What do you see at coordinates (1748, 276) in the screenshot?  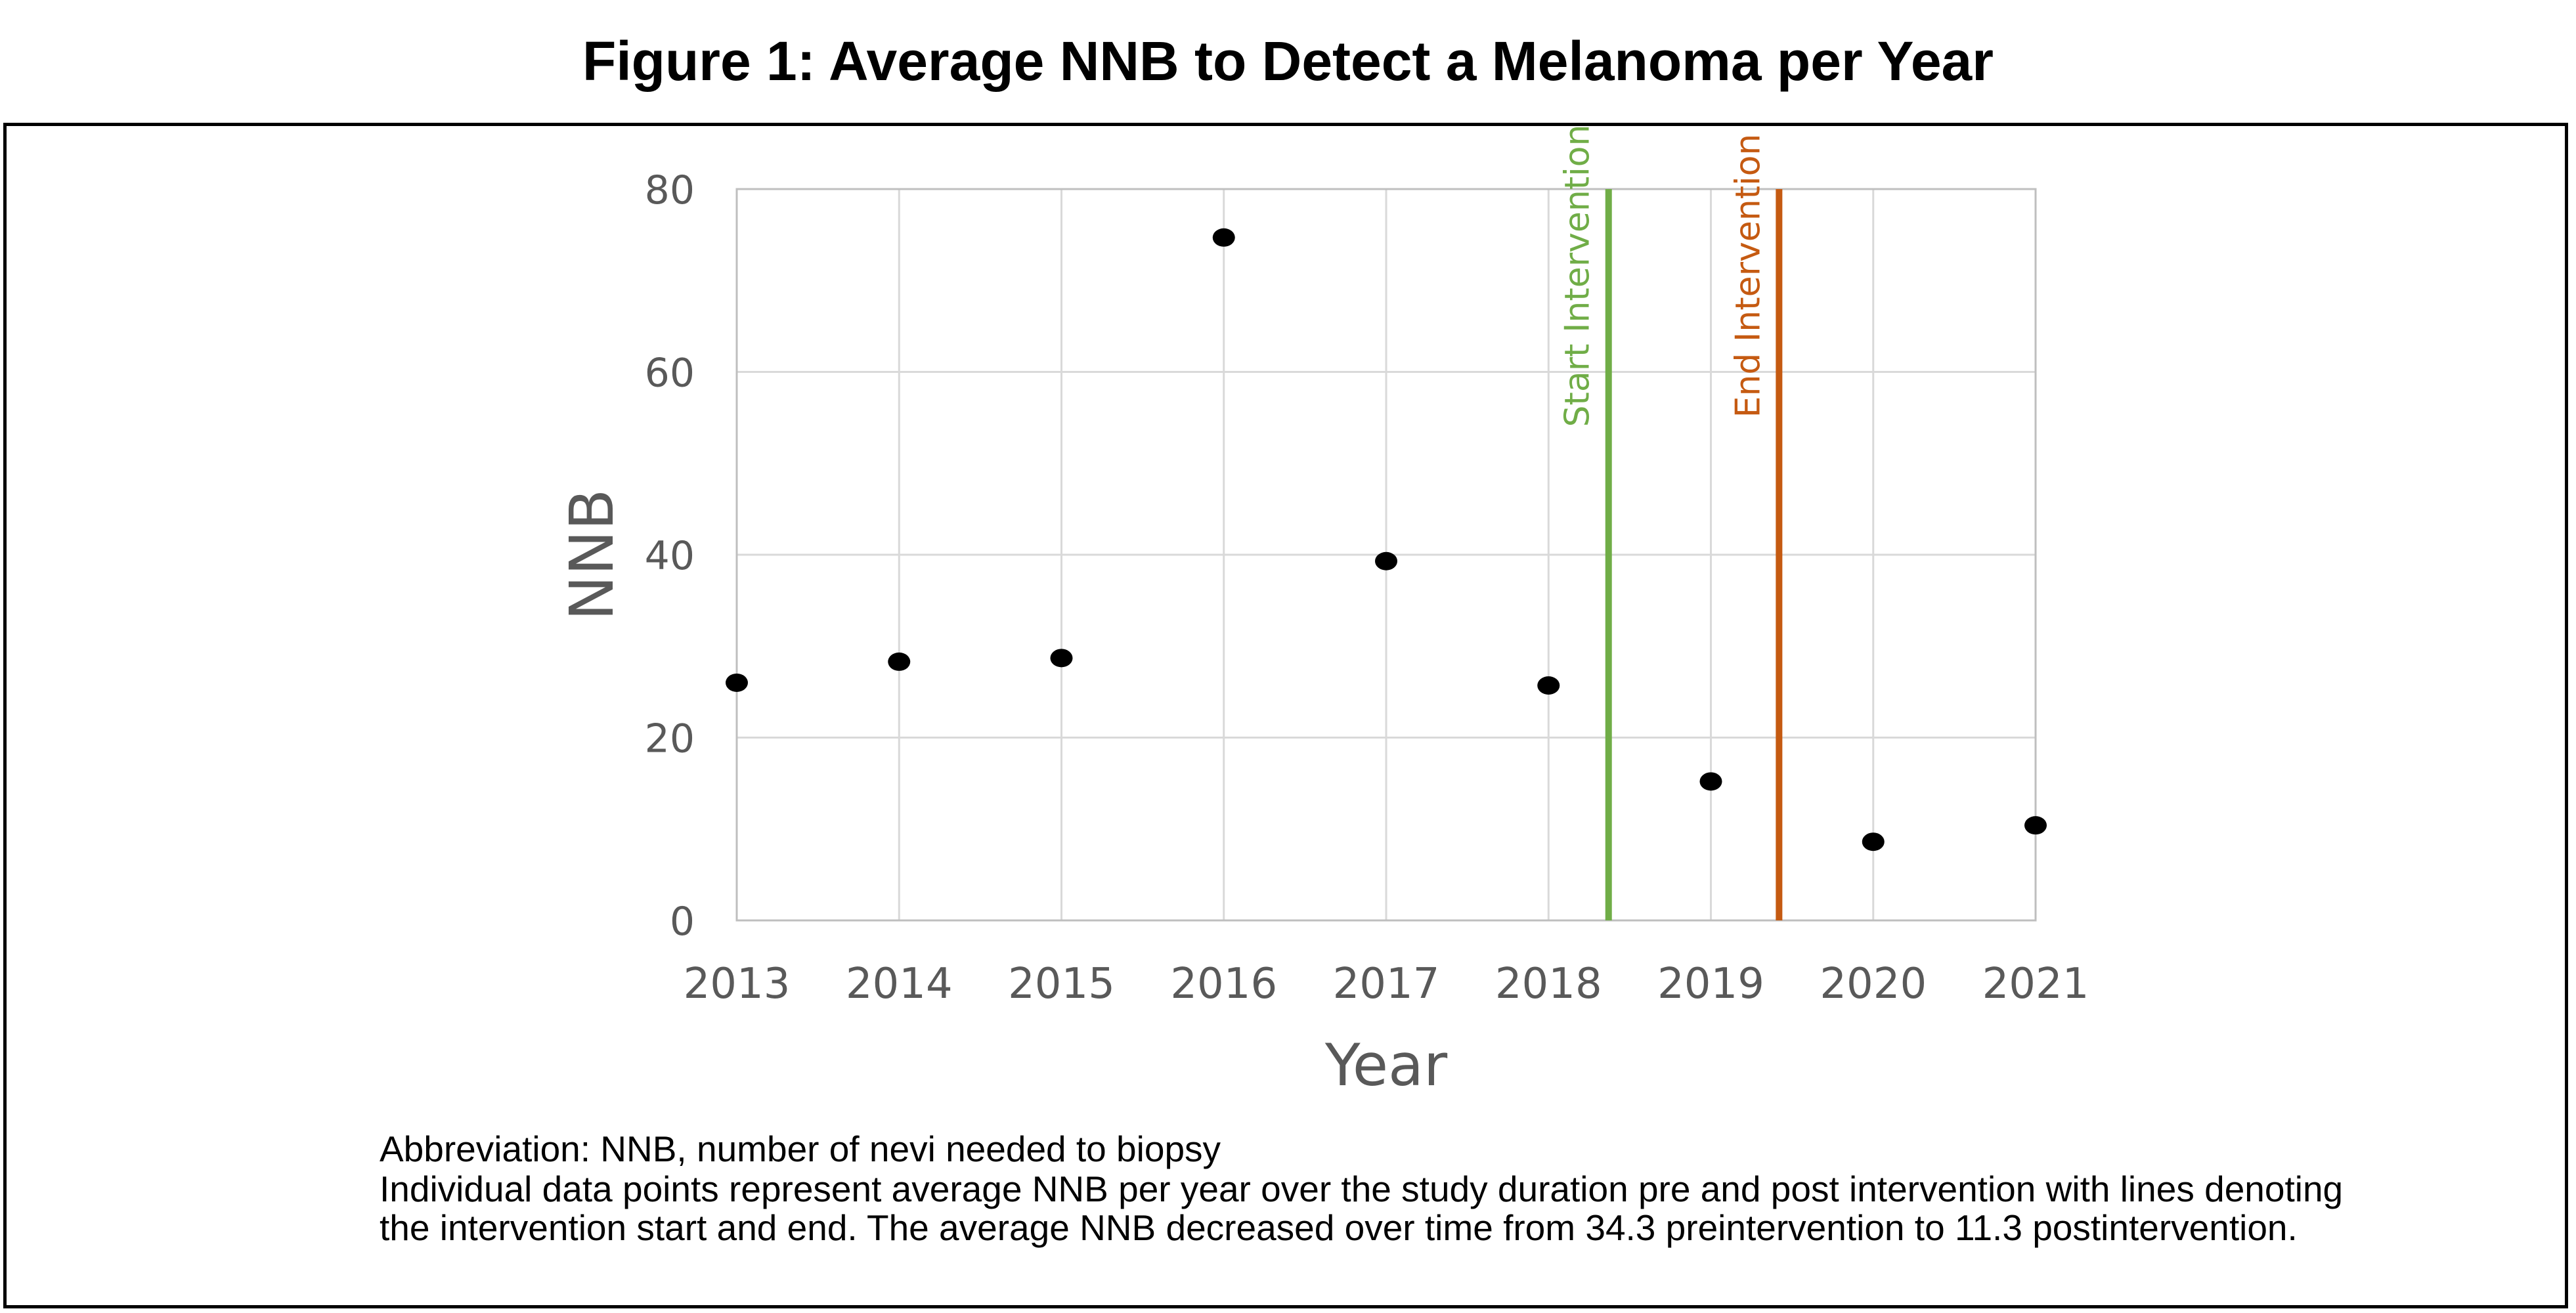 I see `intervention-label: End Intervention` at bounding box center [1748, 276].